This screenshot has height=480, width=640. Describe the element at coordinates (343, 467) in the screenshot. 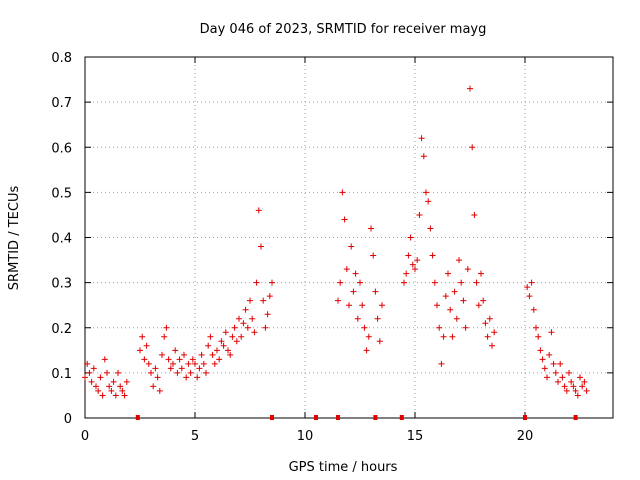

I see `x-axis-label: GPS time / hours` at that location.